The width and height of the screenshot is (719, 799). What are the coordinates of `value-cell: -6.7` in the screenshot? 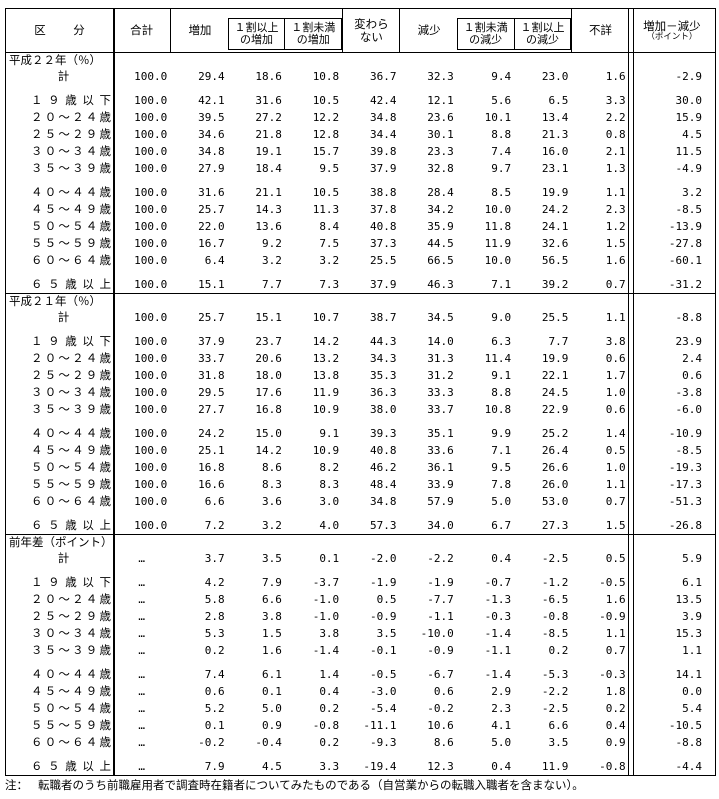 It's located at (440, 674).